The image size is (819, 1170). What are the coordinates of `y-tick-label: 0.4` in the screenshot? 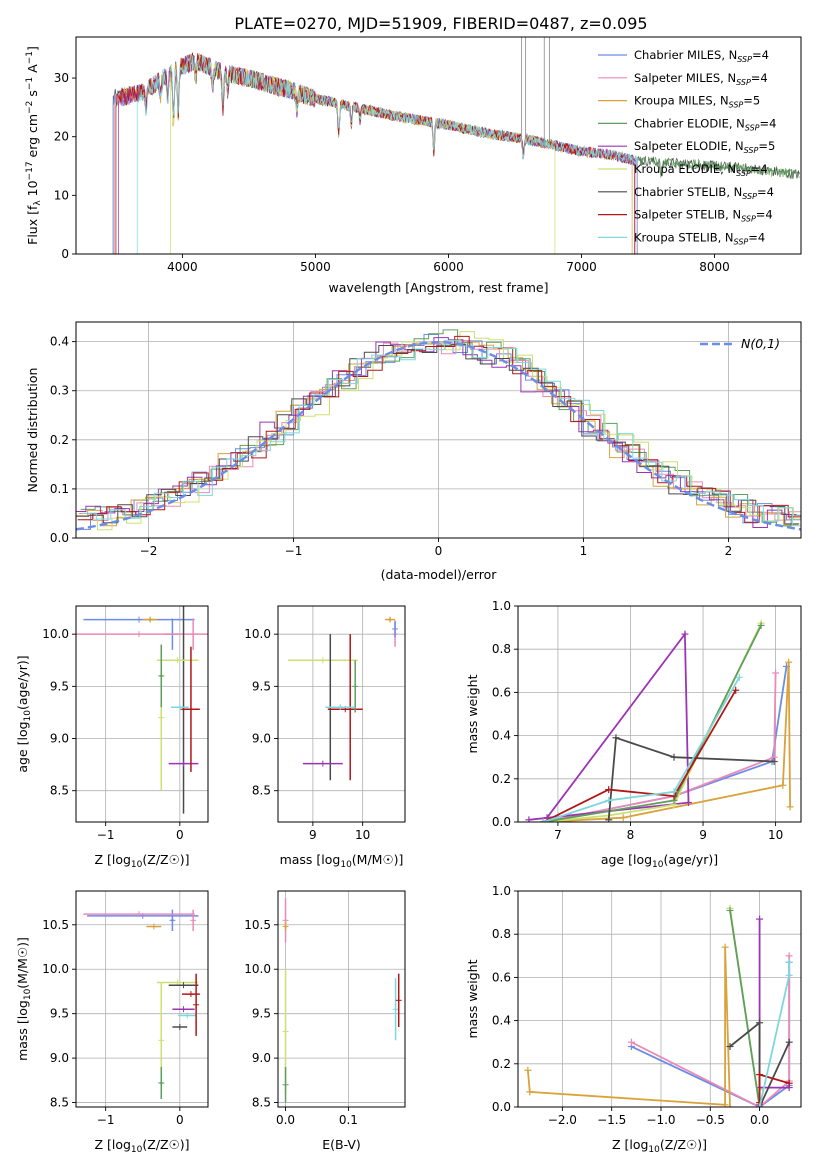 It's located at (501, 736).